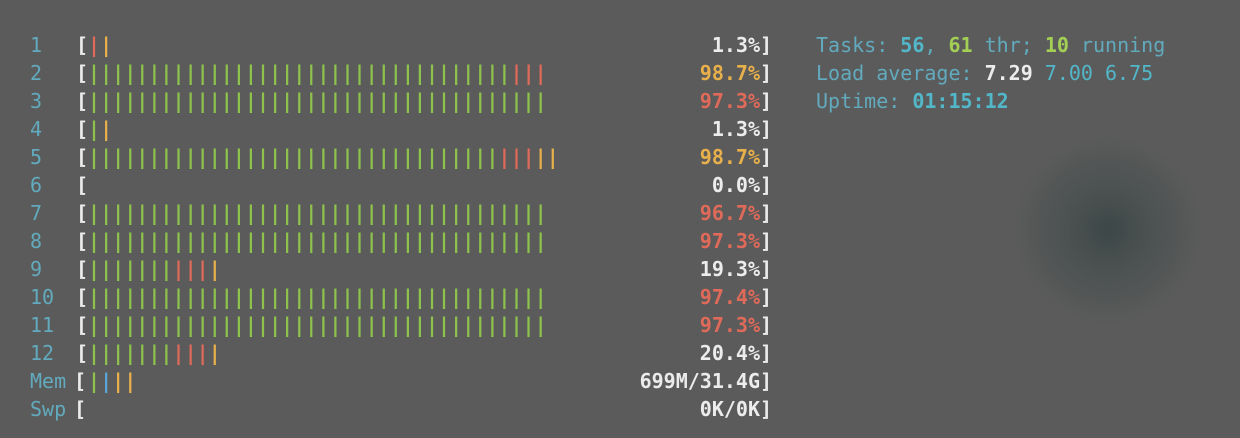 This screenshot has height=438, width=1240. What do you see at coordinates (1117, 45) in the screenshot?
I see `running-label: running` at bounding box center [1117, 45].